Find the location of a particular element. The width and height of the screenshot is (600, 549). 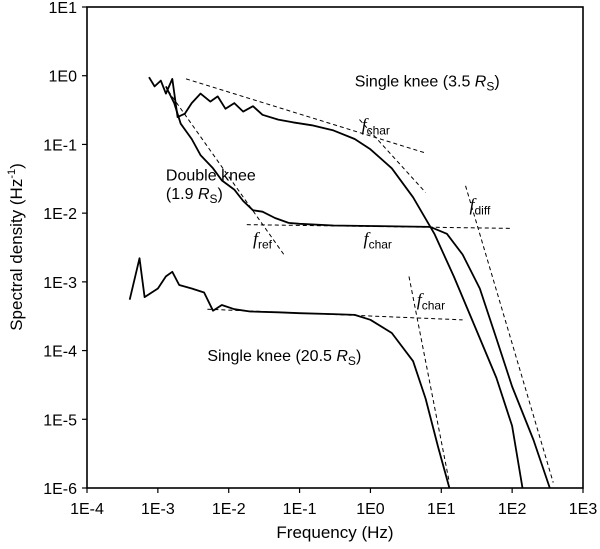

x-tick-label: 1E3 is located at coordinates (583, 509).